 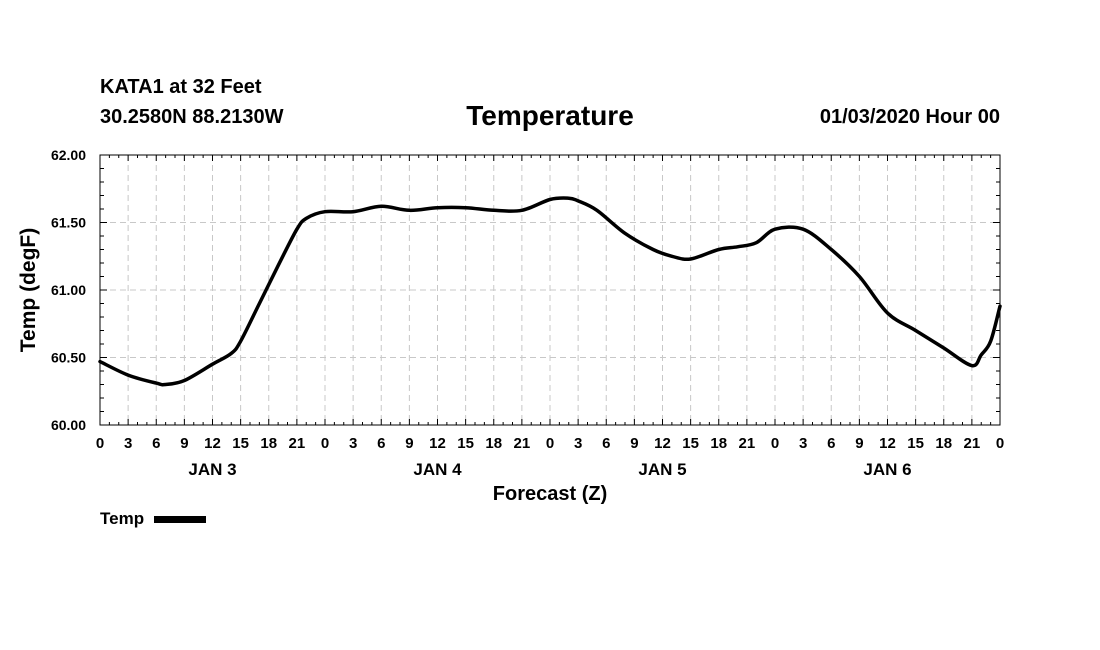 I want to click on legend: Temp, so click(x=153, y=519).